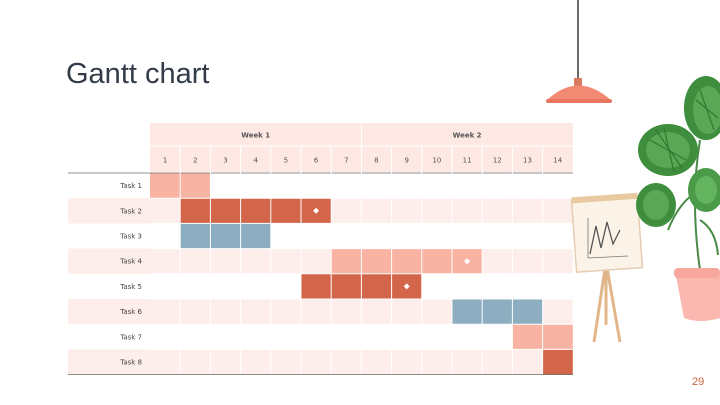 This screenshot has width=720, height=405. Describe the element at coordinates (130, 211) in the screenshot. I see `task-label: Task 2` at that location.